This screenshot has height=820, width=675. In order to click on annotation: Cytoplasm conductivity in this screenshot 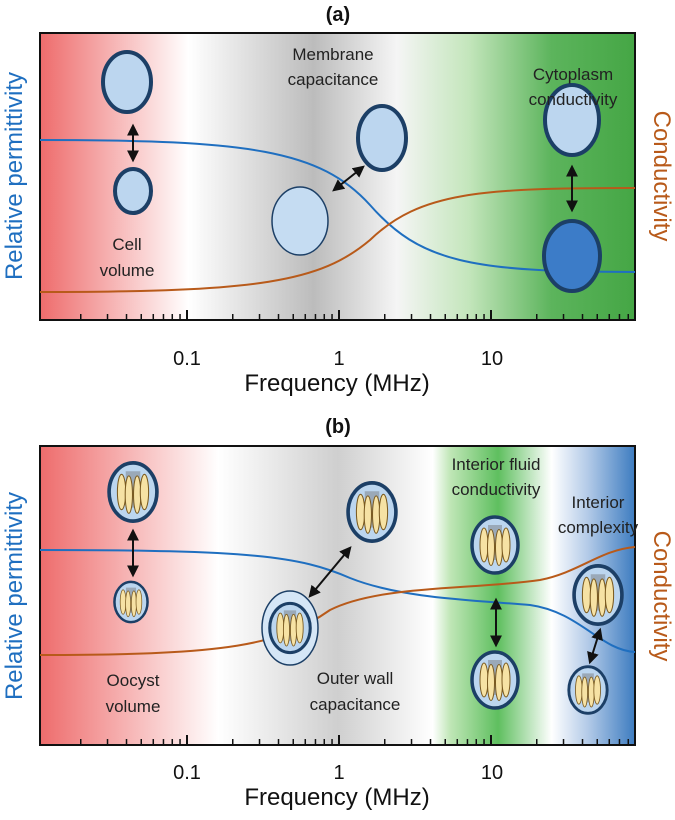, I will do `click(573, 87)`.